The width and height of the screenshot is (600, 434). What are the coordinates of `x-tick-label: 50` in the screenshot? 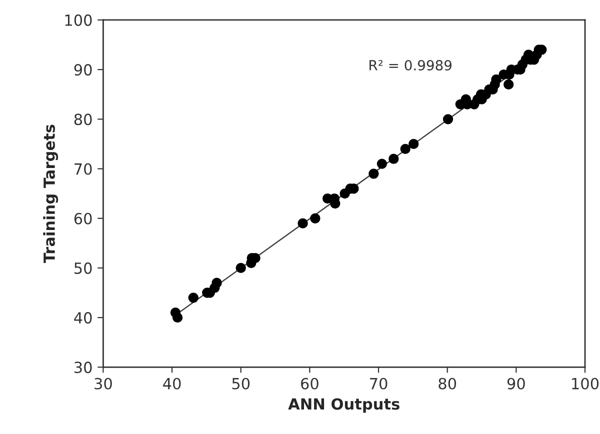 It's located at (241, 384).